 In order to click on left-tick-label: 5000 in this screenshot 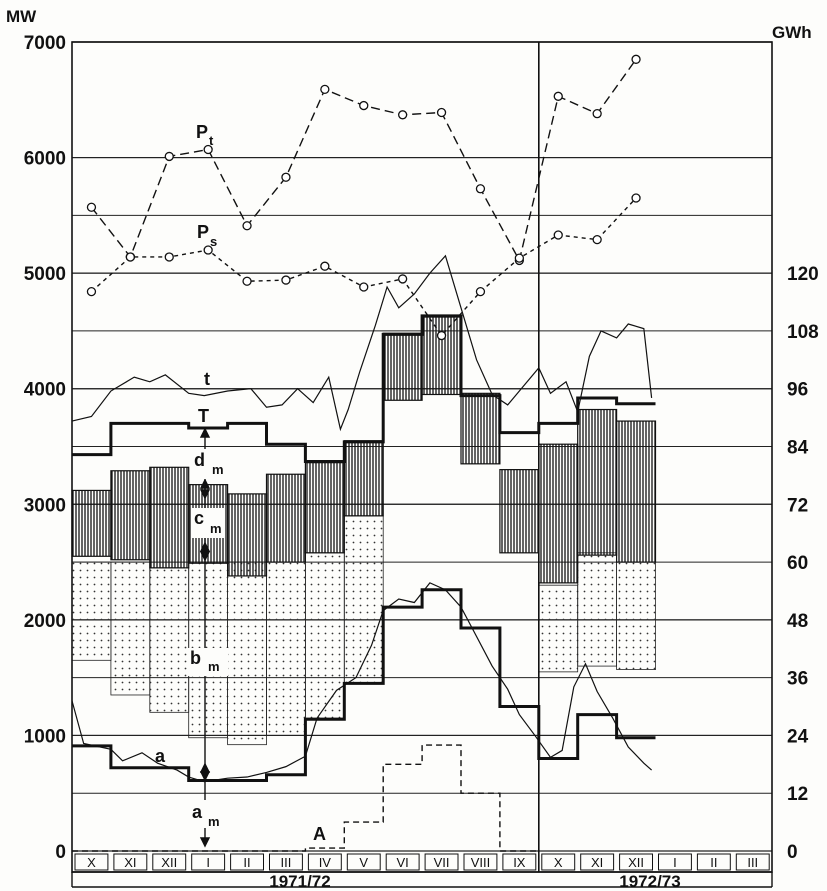, I will do `click(45, 274)`.